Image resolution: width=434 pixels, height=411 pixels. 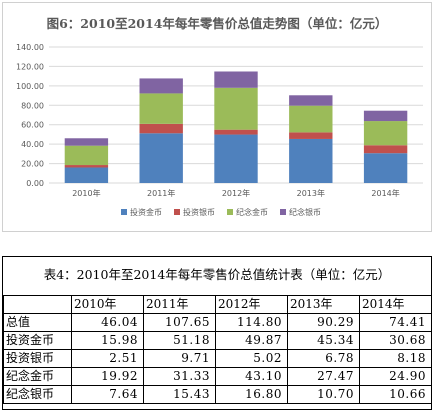 What do you see at coordinates (385, 193) in the screenshot?
I see `x-tick-label: 2014年` at bounding box center [385, 193].